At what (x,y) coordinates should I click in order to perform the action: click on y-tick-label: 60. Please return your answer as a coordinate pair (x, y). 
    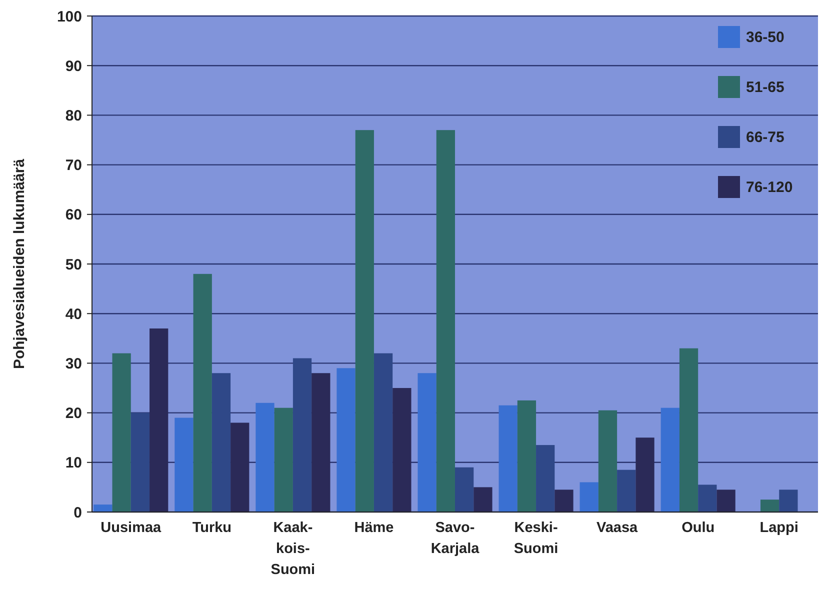
    Looking at the image, I should click on (73, 215).